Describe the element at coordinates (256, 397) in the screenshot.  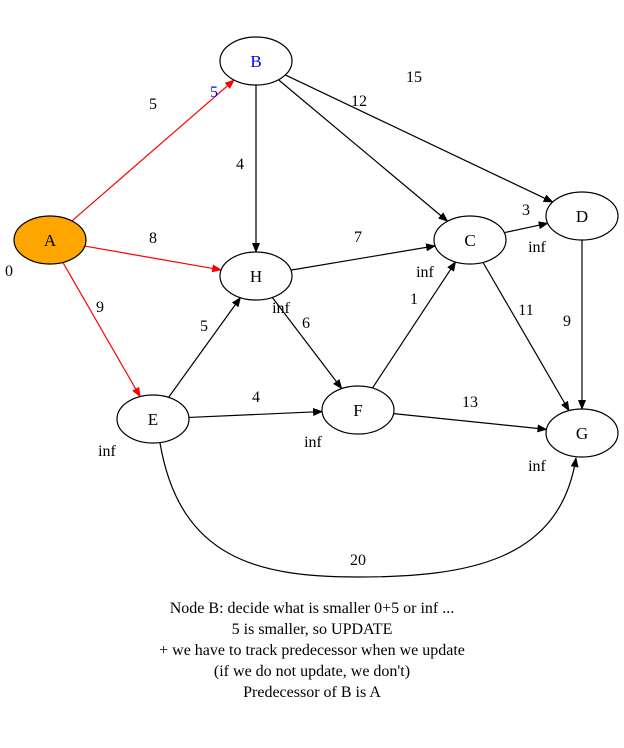
I see `edge-weight-e-f: 4` at that location.